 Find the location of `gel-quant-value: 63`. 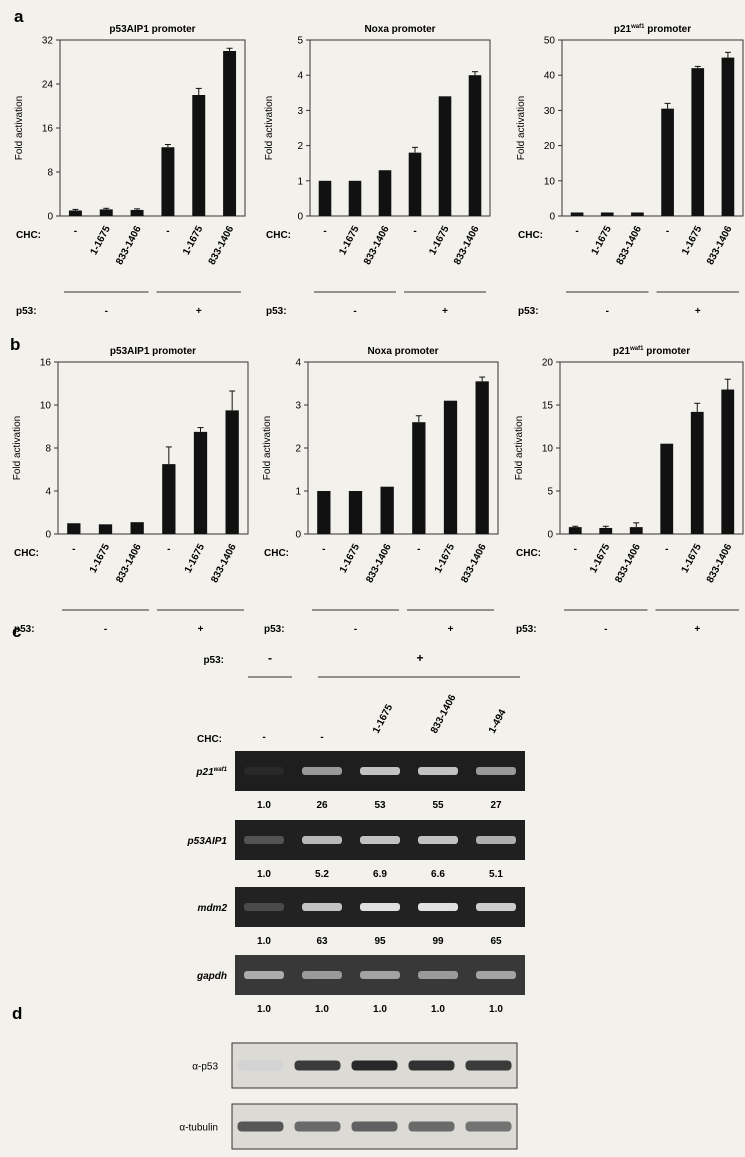

gel-quant-value: 63 is located at coordinates (322, 941).